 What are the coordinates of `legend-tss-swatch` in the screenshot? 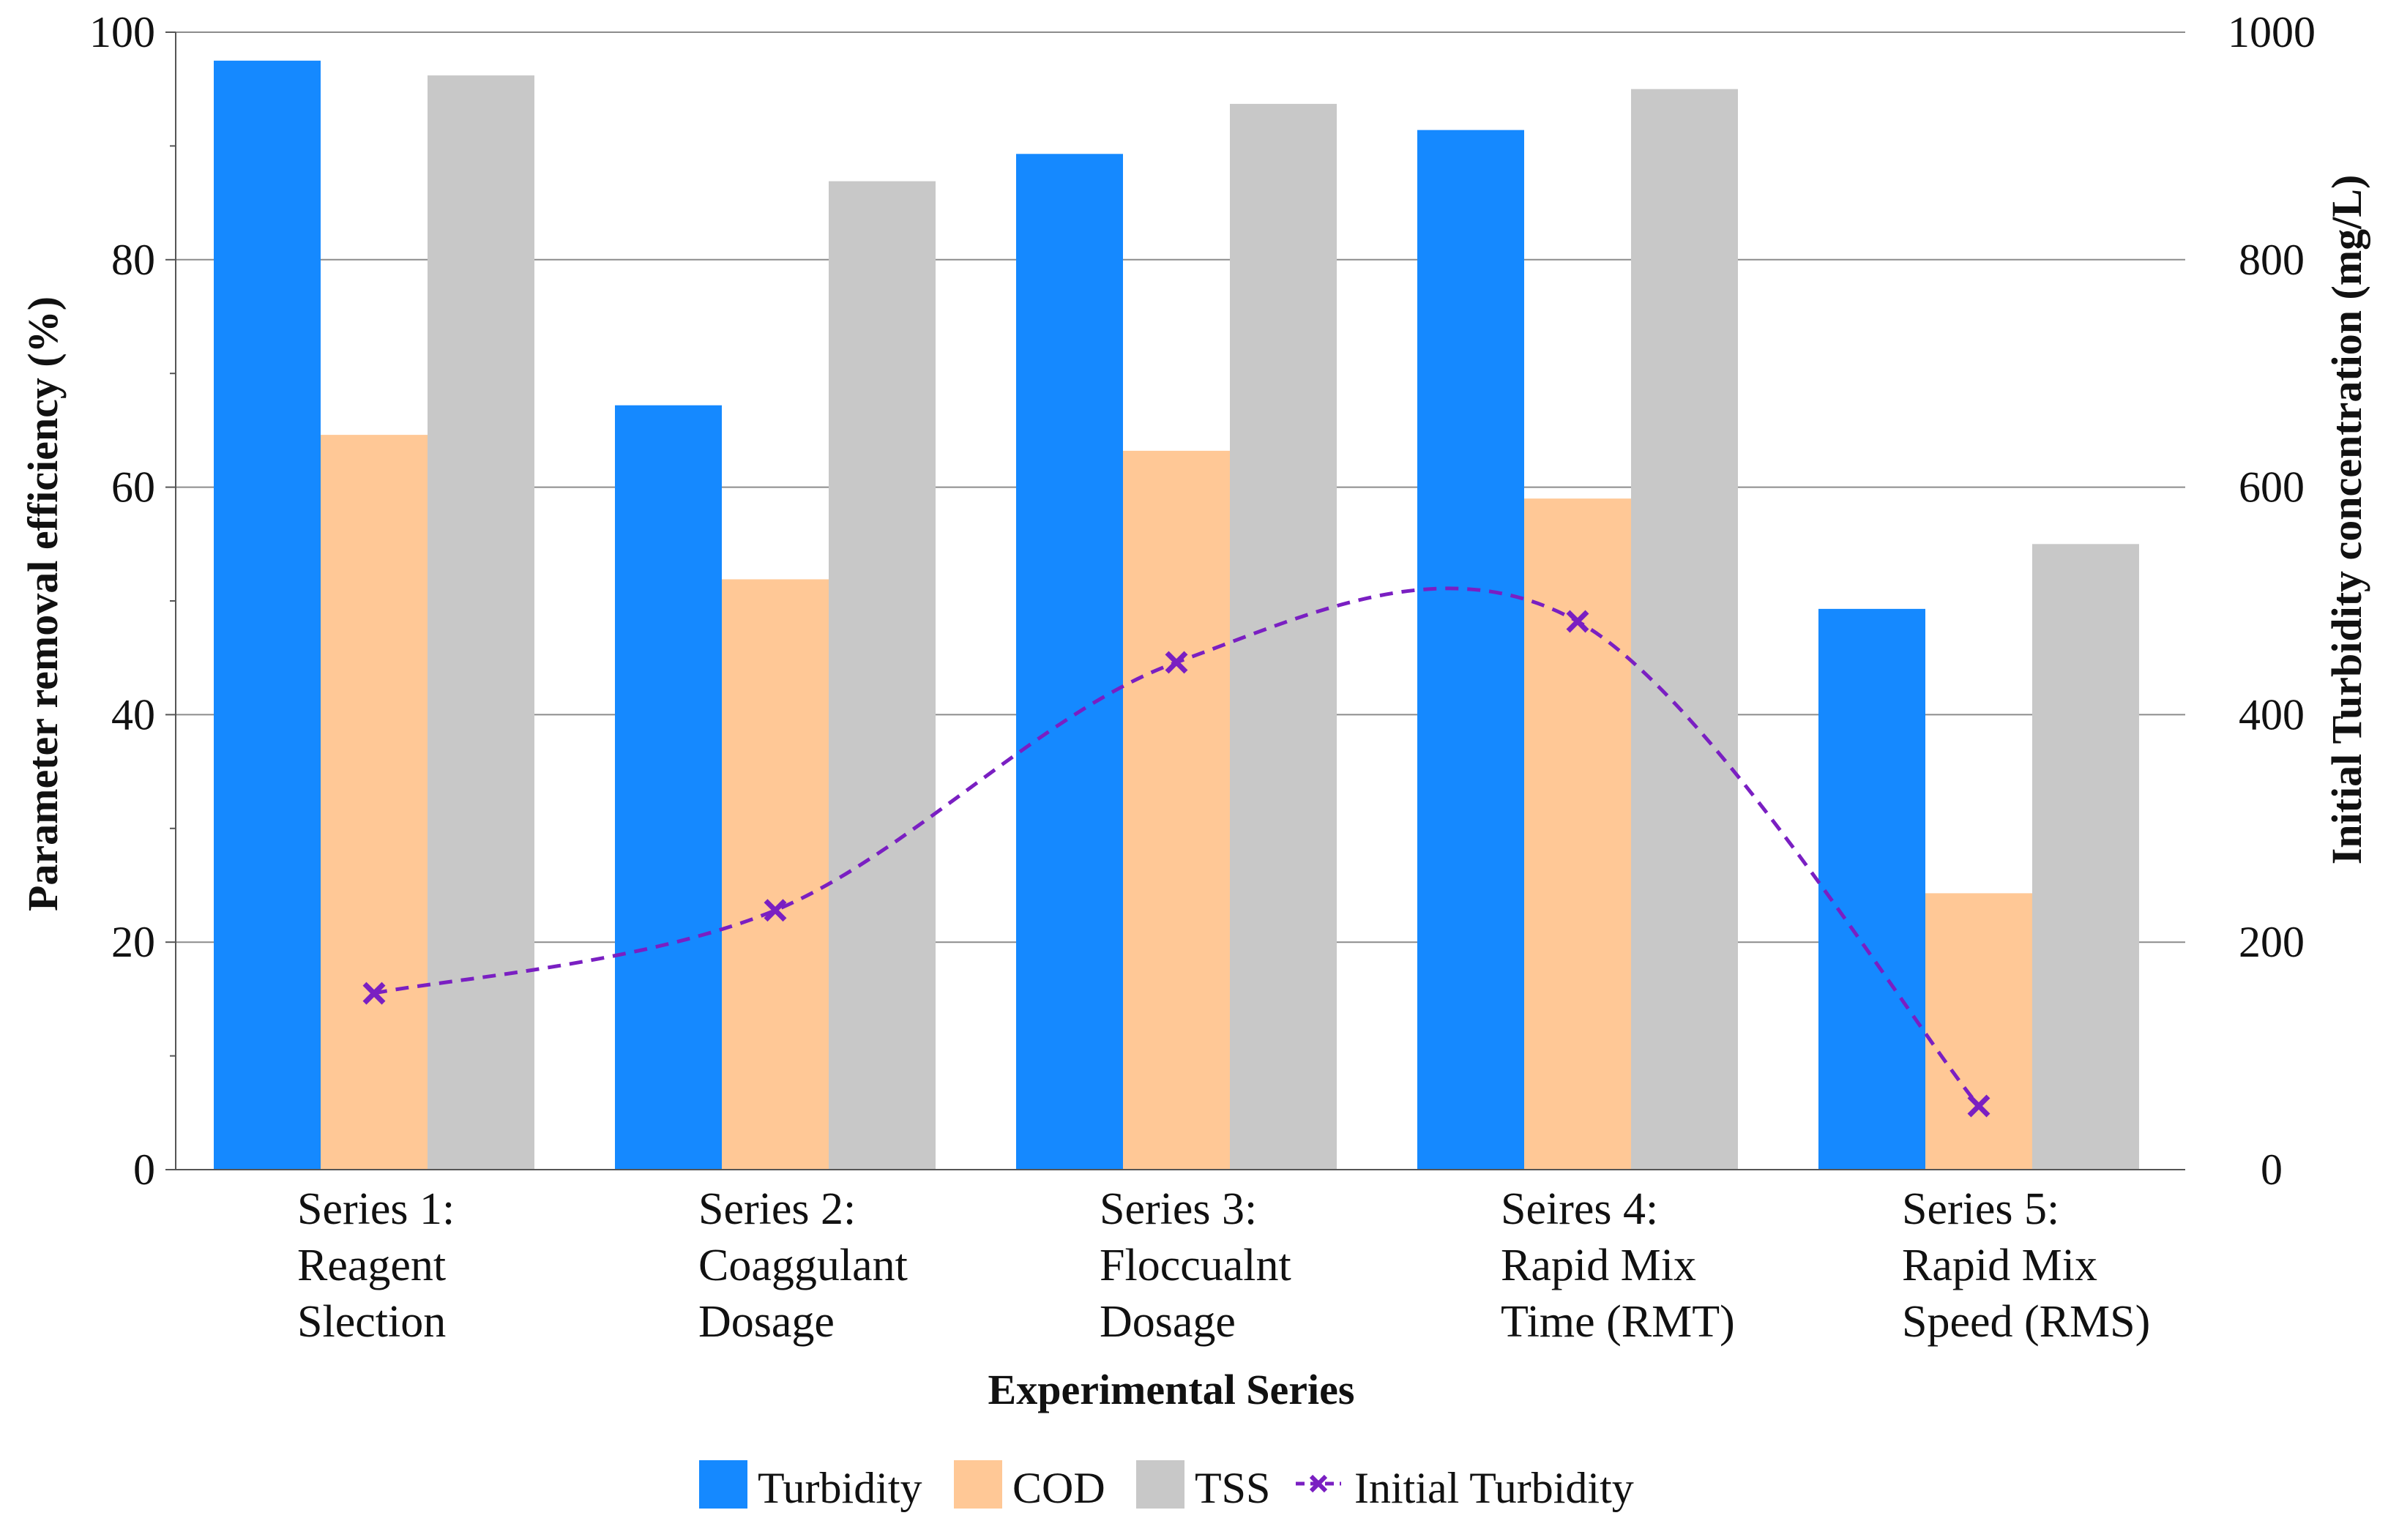 It's located at (1160, 1484).